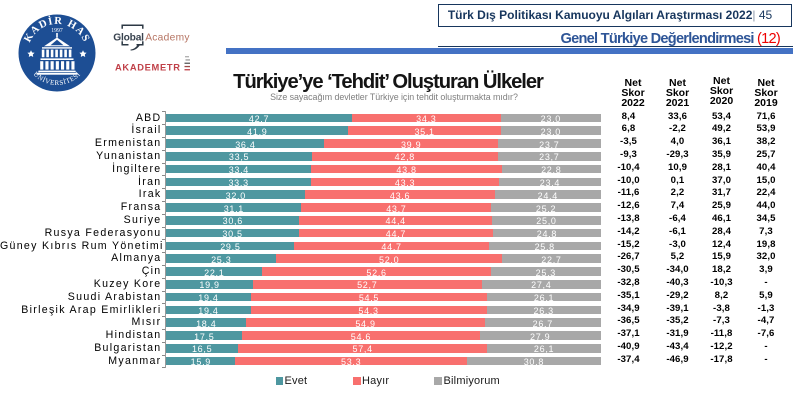 The width and height of the screenshot is (800, 400). What do you see at coordinates (128, 37) in the screenshot?
I see `svg-text: Global` at bounding box center [128, 37].